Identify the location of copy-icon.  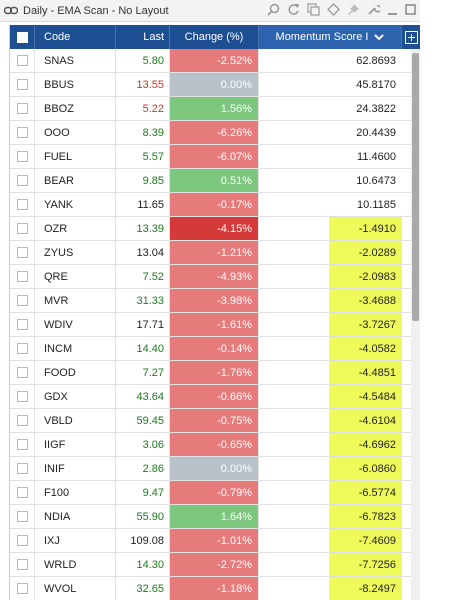
(313, 9).